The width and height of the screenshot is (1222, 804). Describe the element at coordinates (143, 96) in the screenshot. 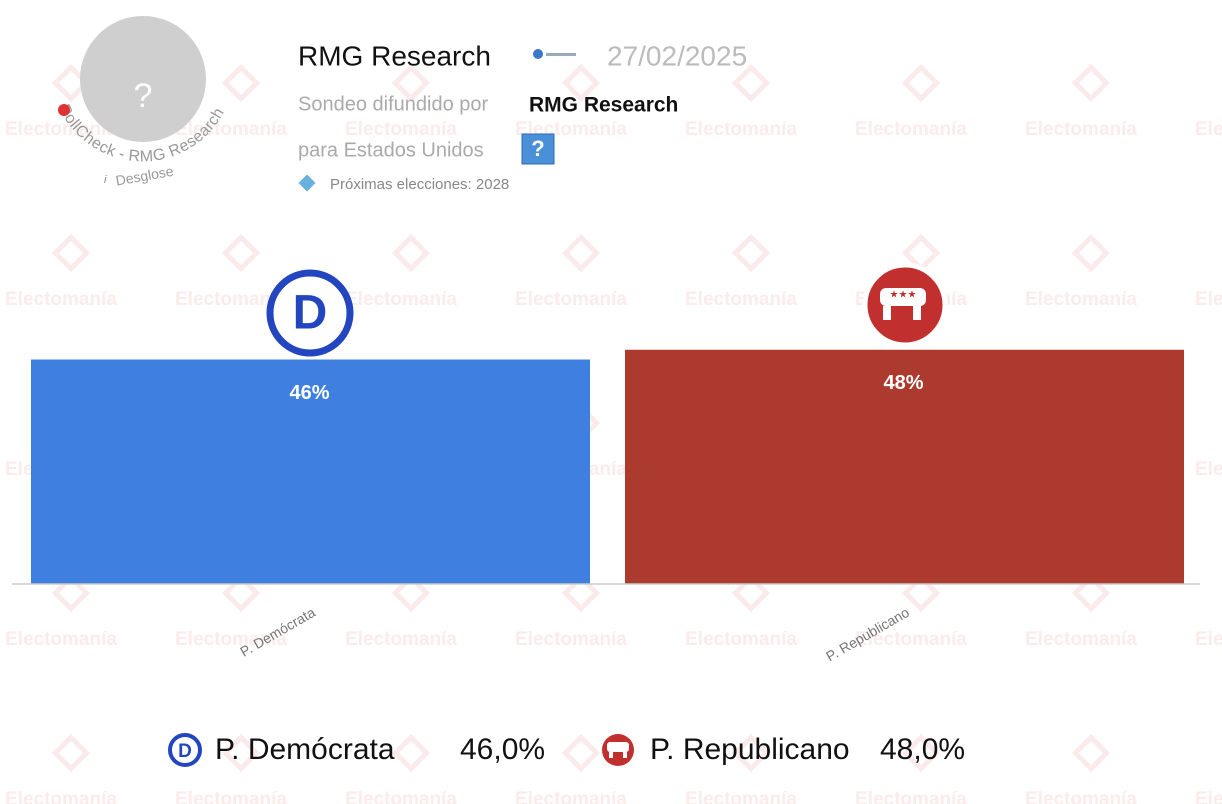

I see `badge-mark: ?` at that location.